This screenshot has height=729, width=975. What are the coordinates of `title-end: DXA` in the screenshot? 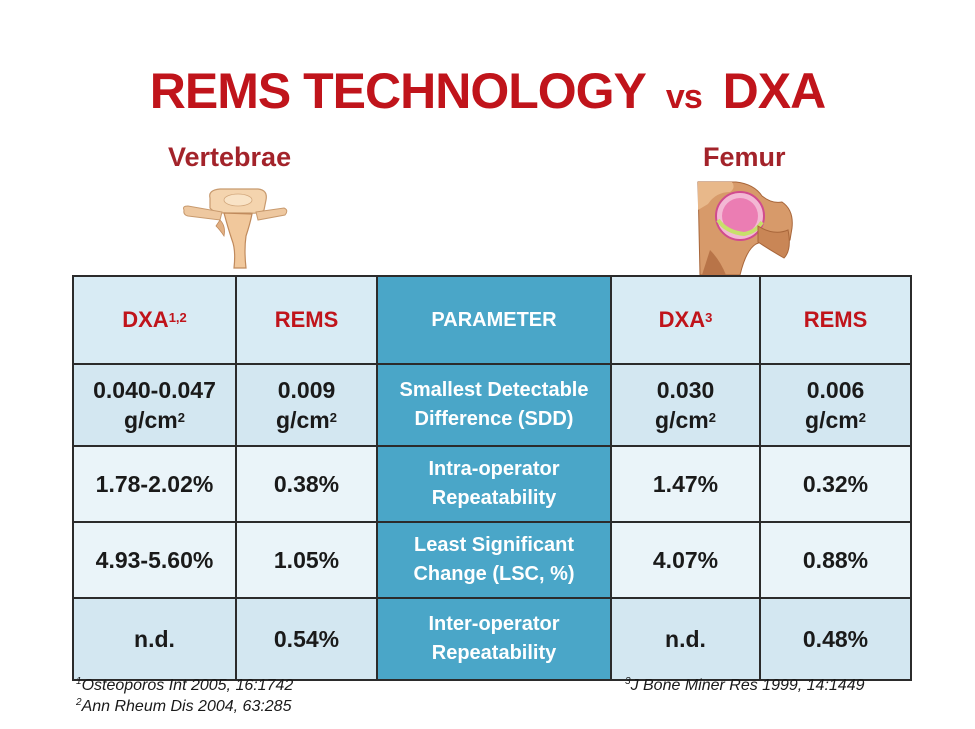 It's located at (774, 91).